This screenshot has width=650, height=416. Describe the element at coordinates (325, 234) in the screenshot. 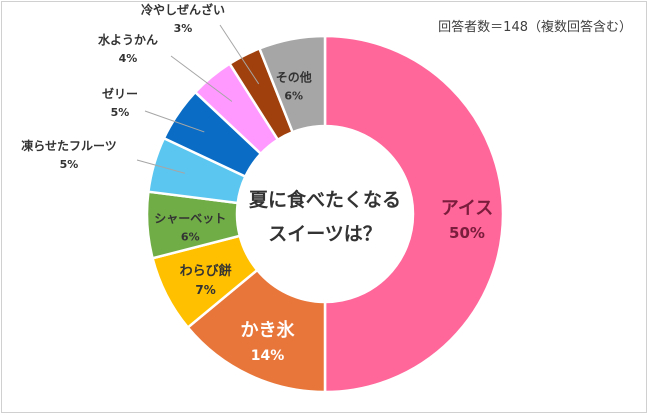

I see `center-title-line-2: スイーツは？` at that location.